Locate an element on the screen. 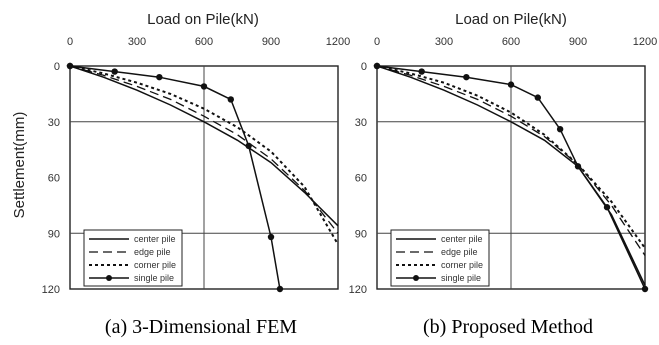 The image size is (659, 345). chart-b-legend-marker is located at coordinates (416, 278).